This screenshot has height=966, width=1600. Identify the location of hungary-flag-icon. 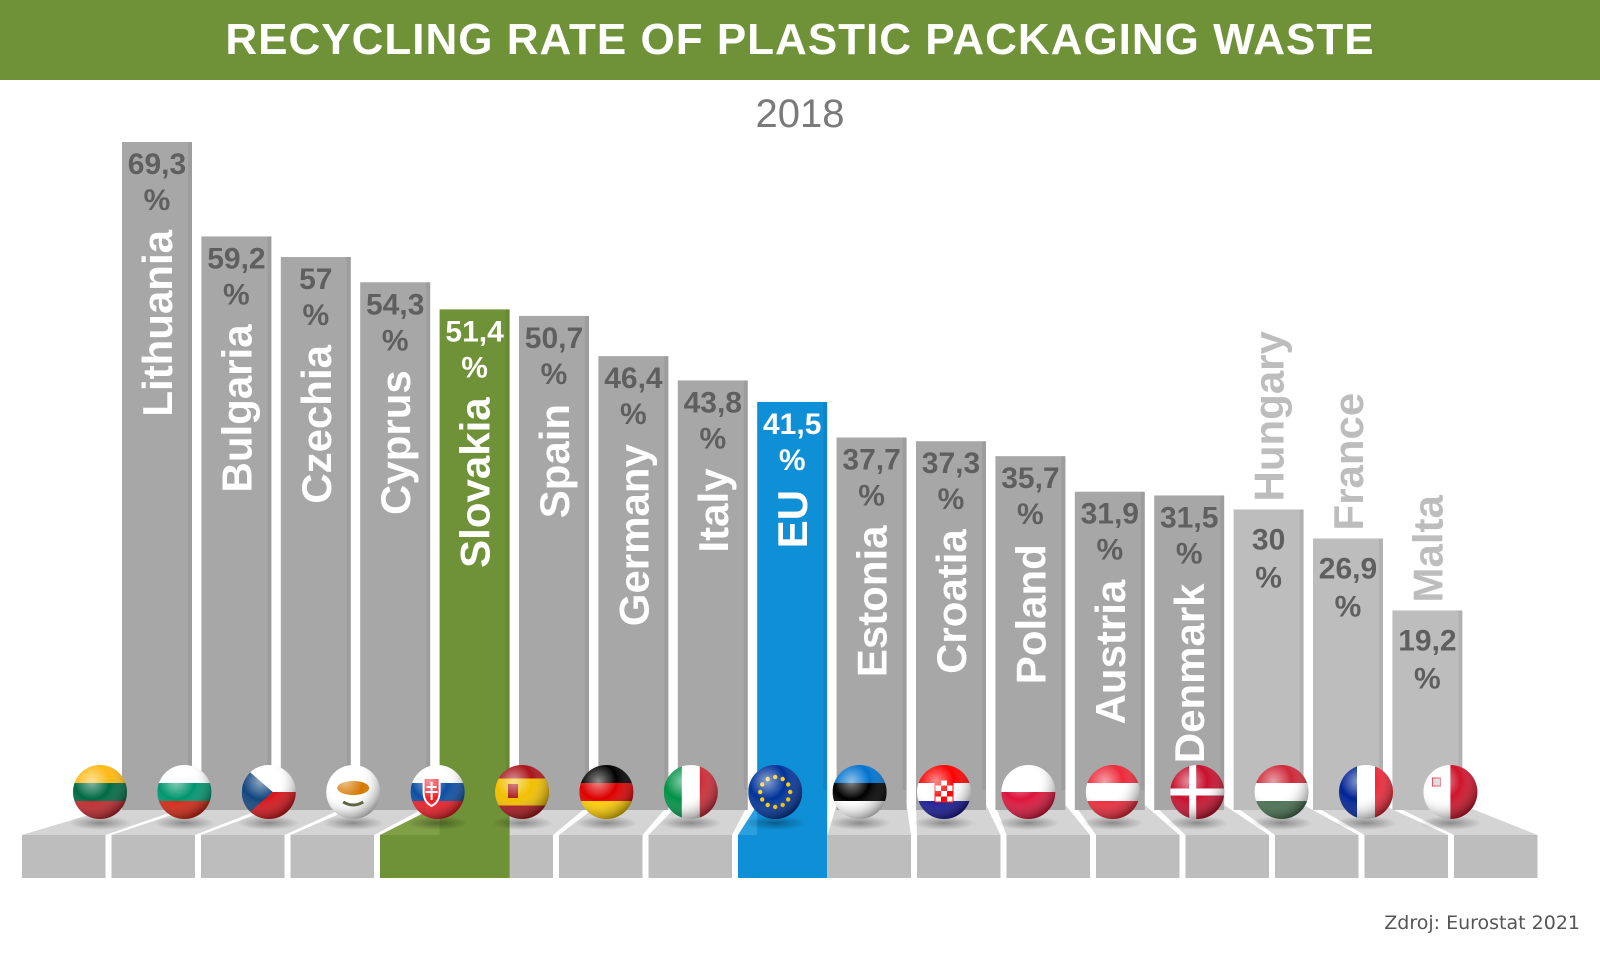
(1281, 797).